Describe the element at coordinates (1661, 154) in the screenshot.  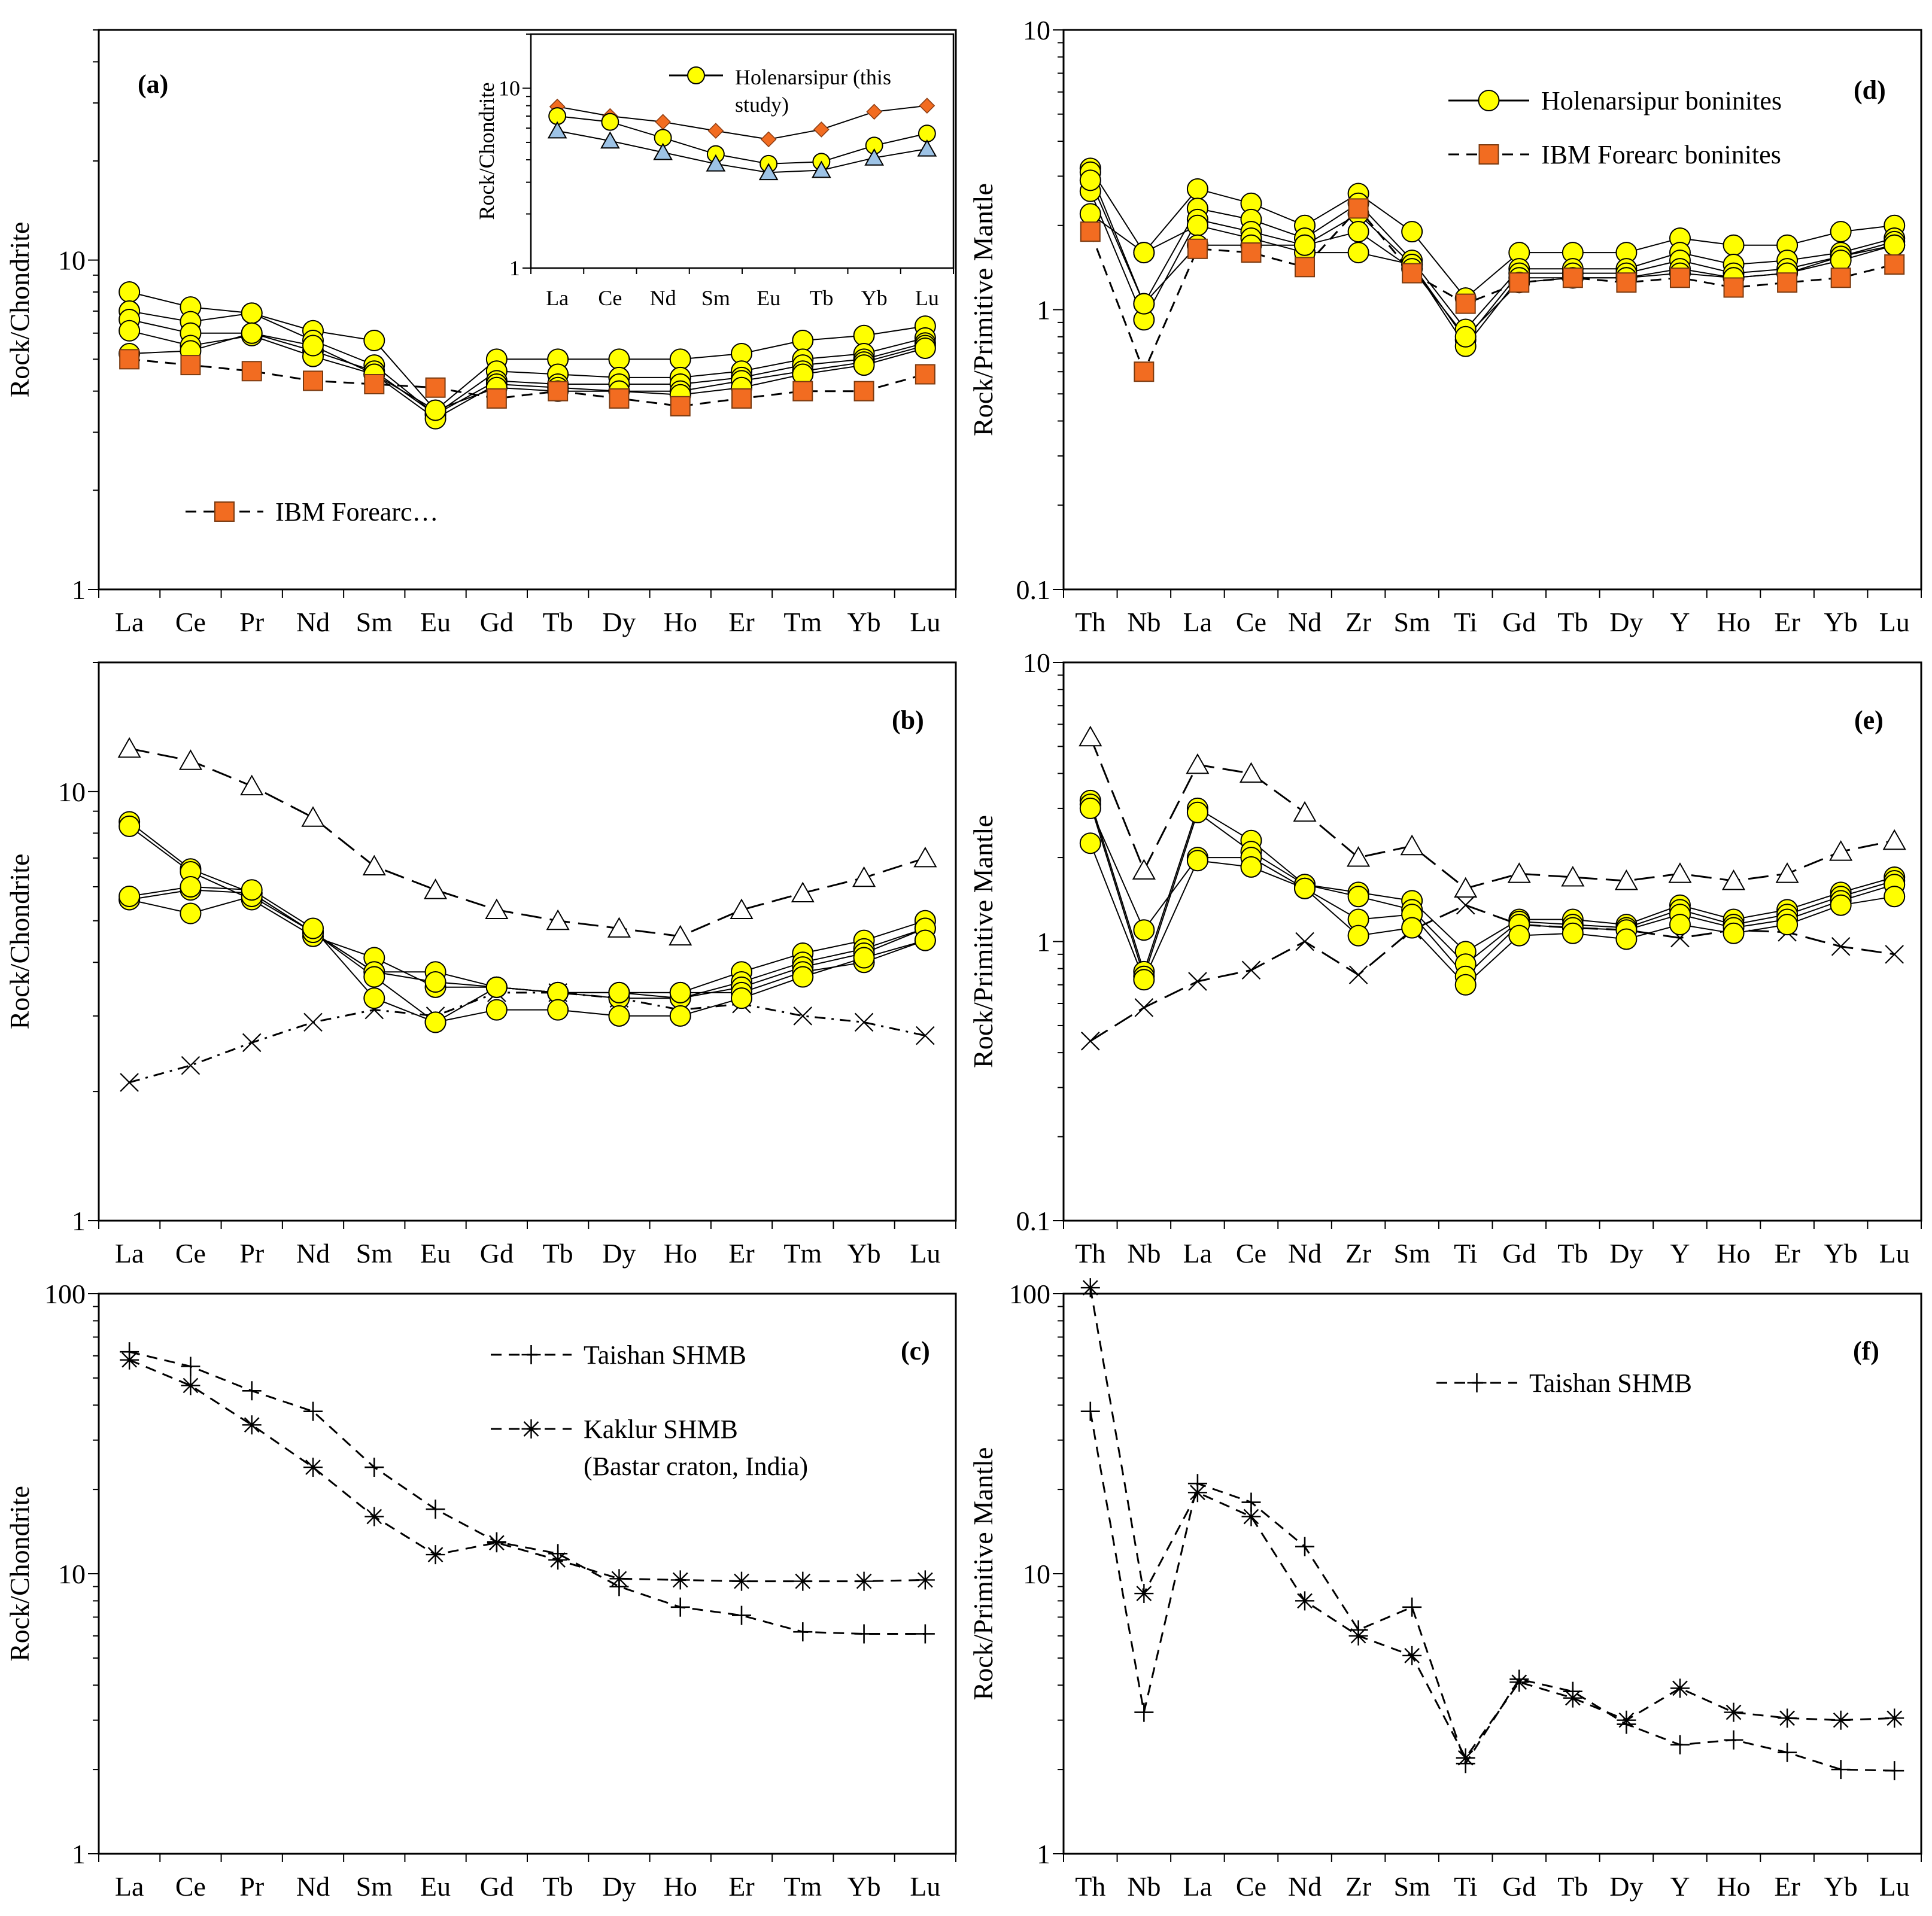
I see `legend-label: IBM Forearc boninites` at that location.